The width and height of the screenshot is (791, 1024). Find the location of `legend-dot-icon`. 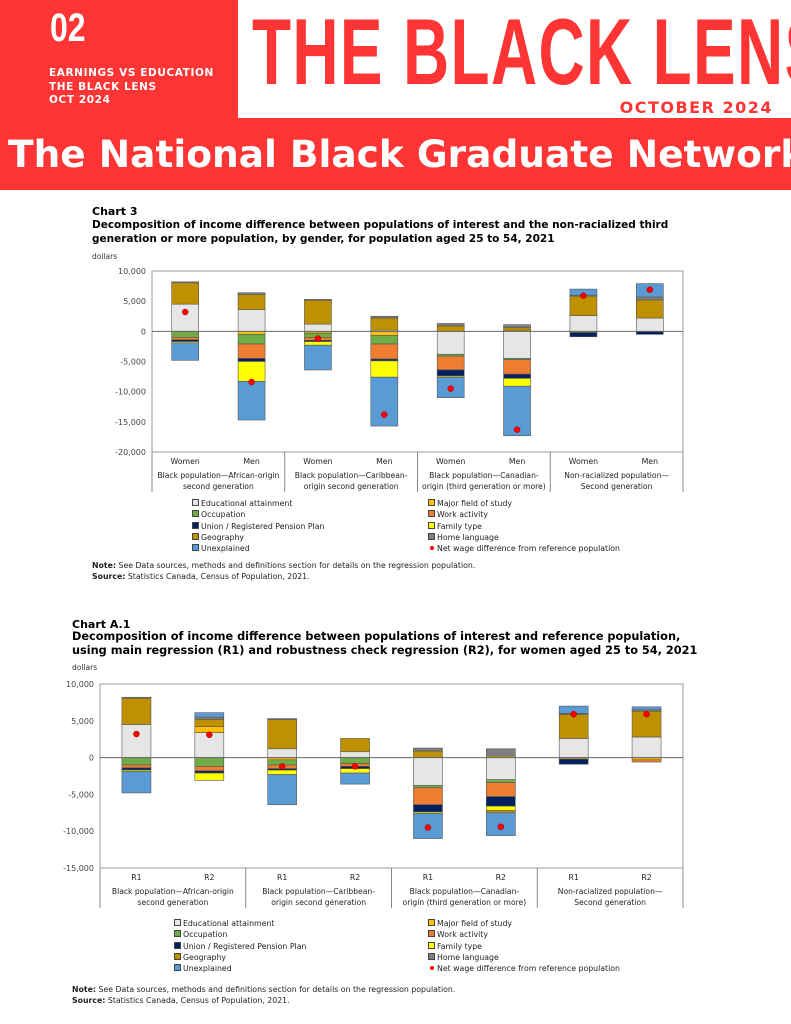

legend-dot-icon is located at coordinates (432, 548).